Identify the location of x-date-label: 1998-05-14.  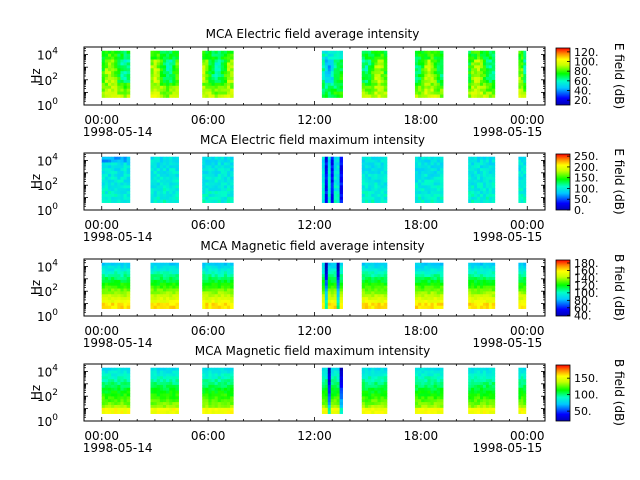
(118, 343).